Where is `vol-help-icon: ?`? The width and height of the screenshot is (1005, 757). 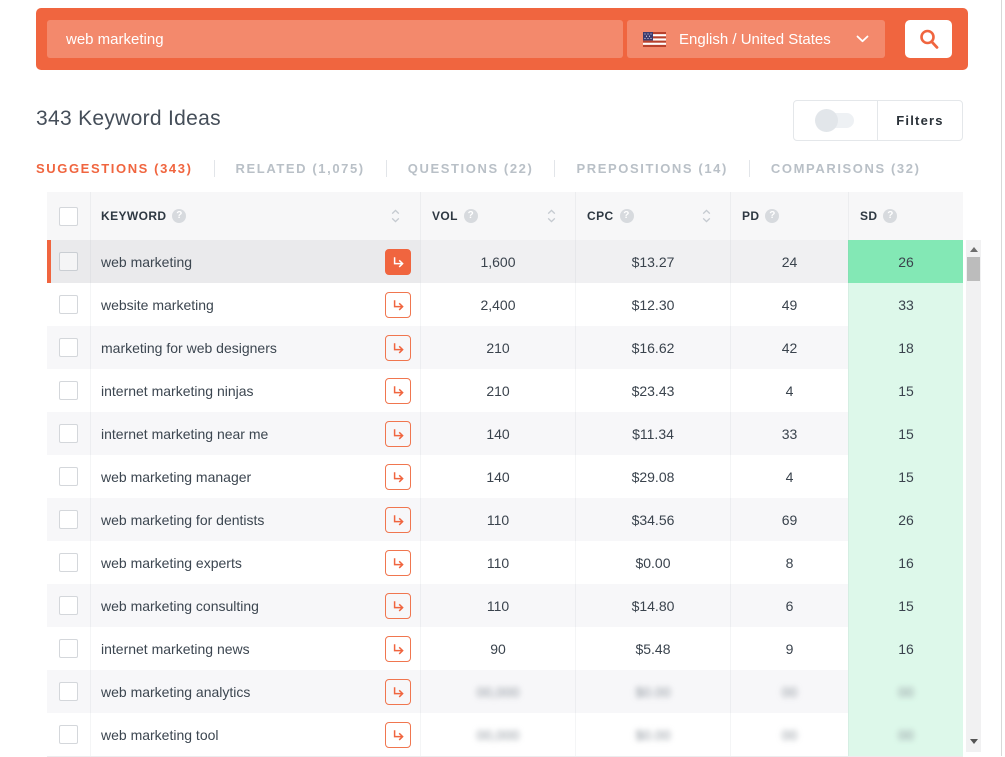
vol-help-icon: ? is located at coordinates (470, 216).